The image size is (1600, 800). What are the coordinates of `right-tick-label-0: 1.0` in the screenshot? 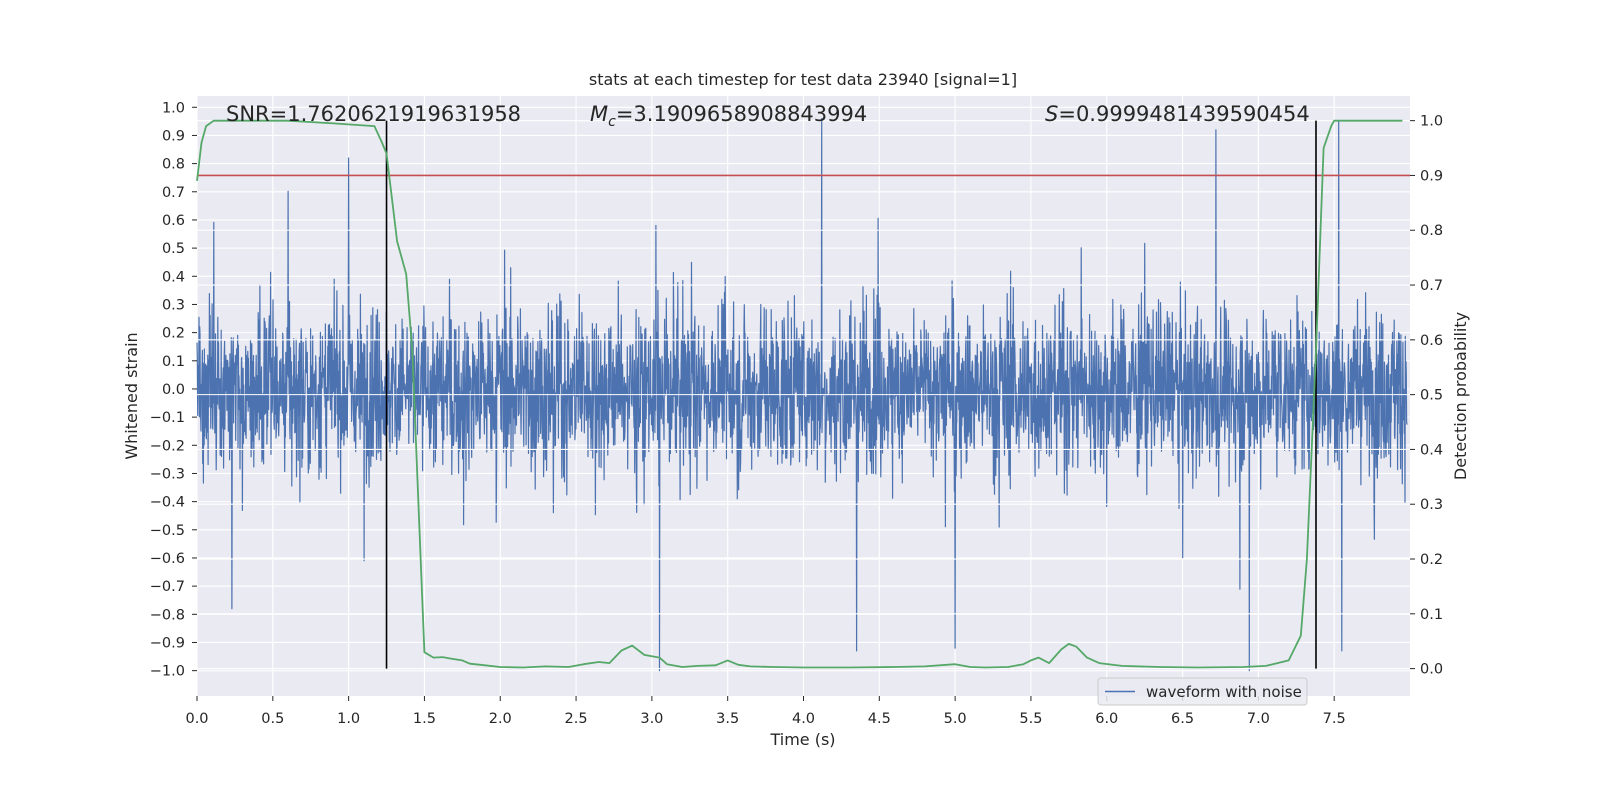 It's located at (1431, 122).